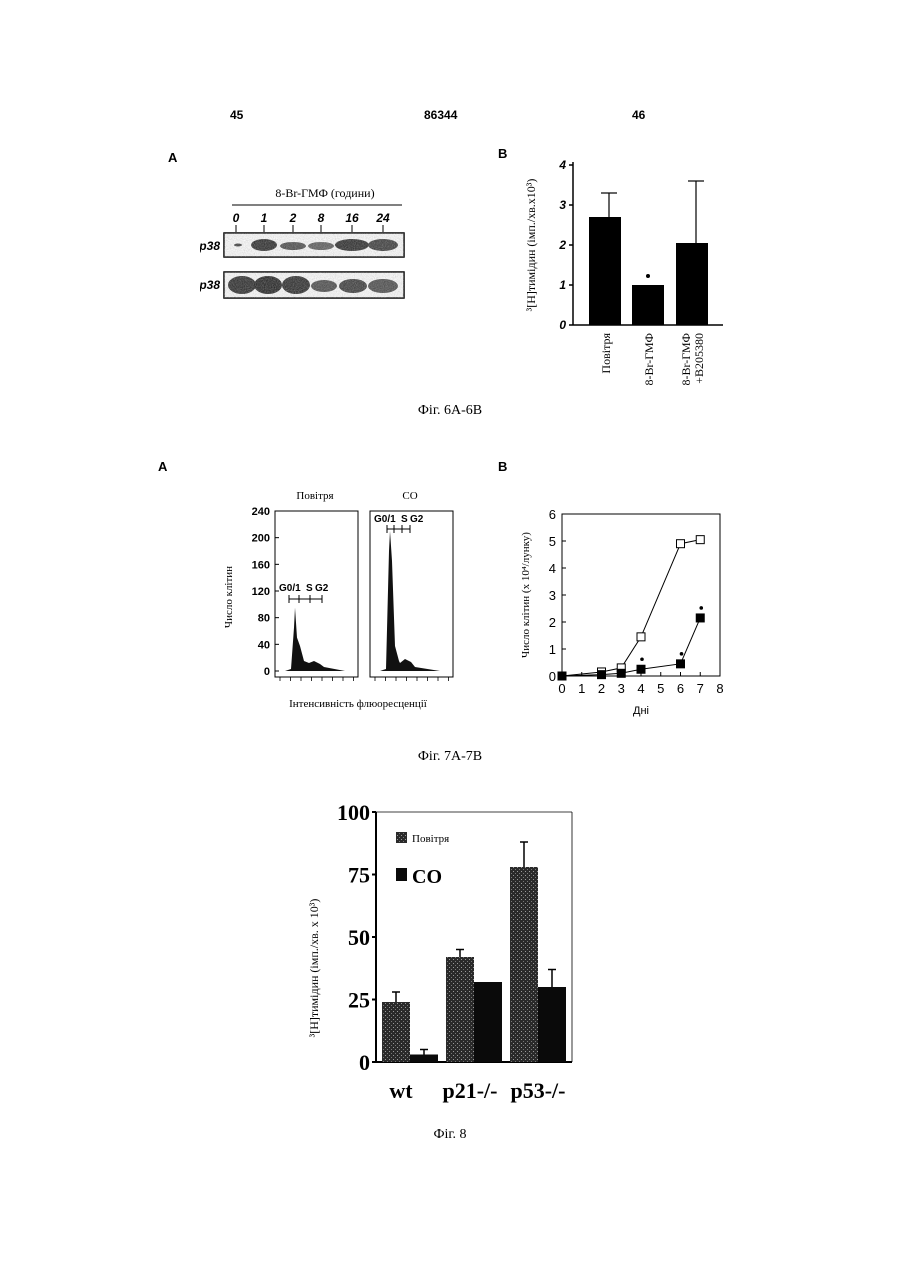  I want to click on fig7b-xtick-label: 1, so click(581, 688).